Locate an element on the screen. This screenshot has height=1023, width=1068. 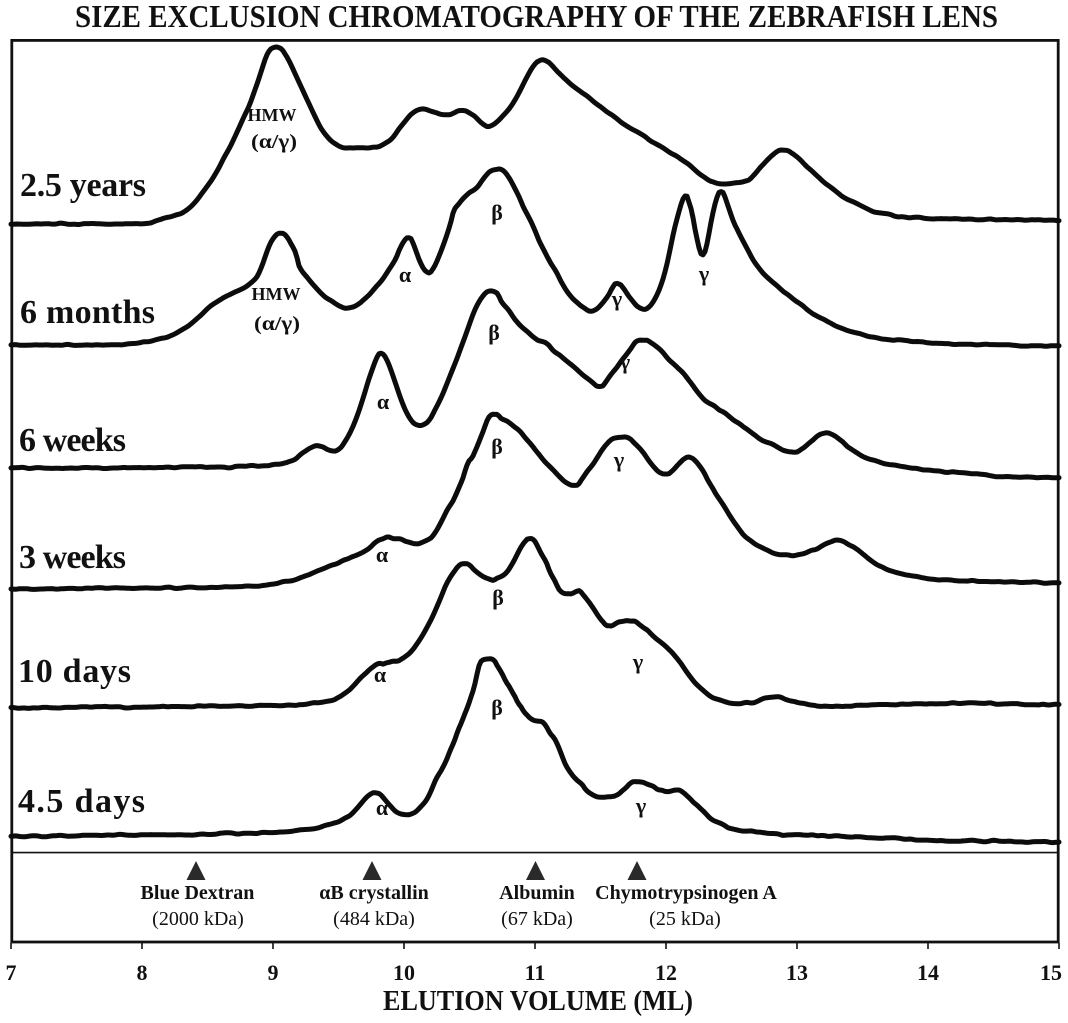
svg-text: (25 kDa) is located at coordinates (685, 919).